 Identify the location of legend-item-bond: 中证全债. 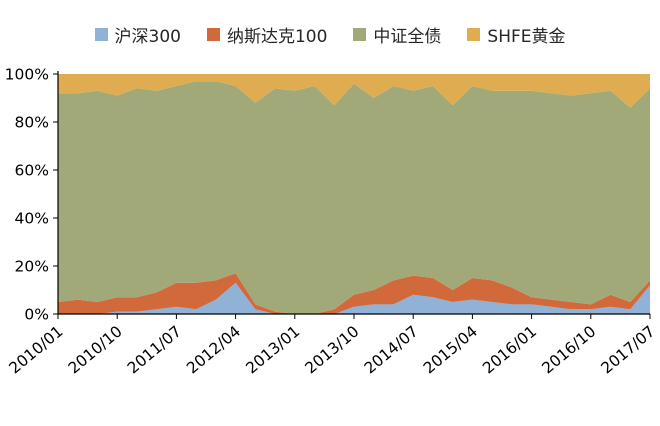
(397, 34).